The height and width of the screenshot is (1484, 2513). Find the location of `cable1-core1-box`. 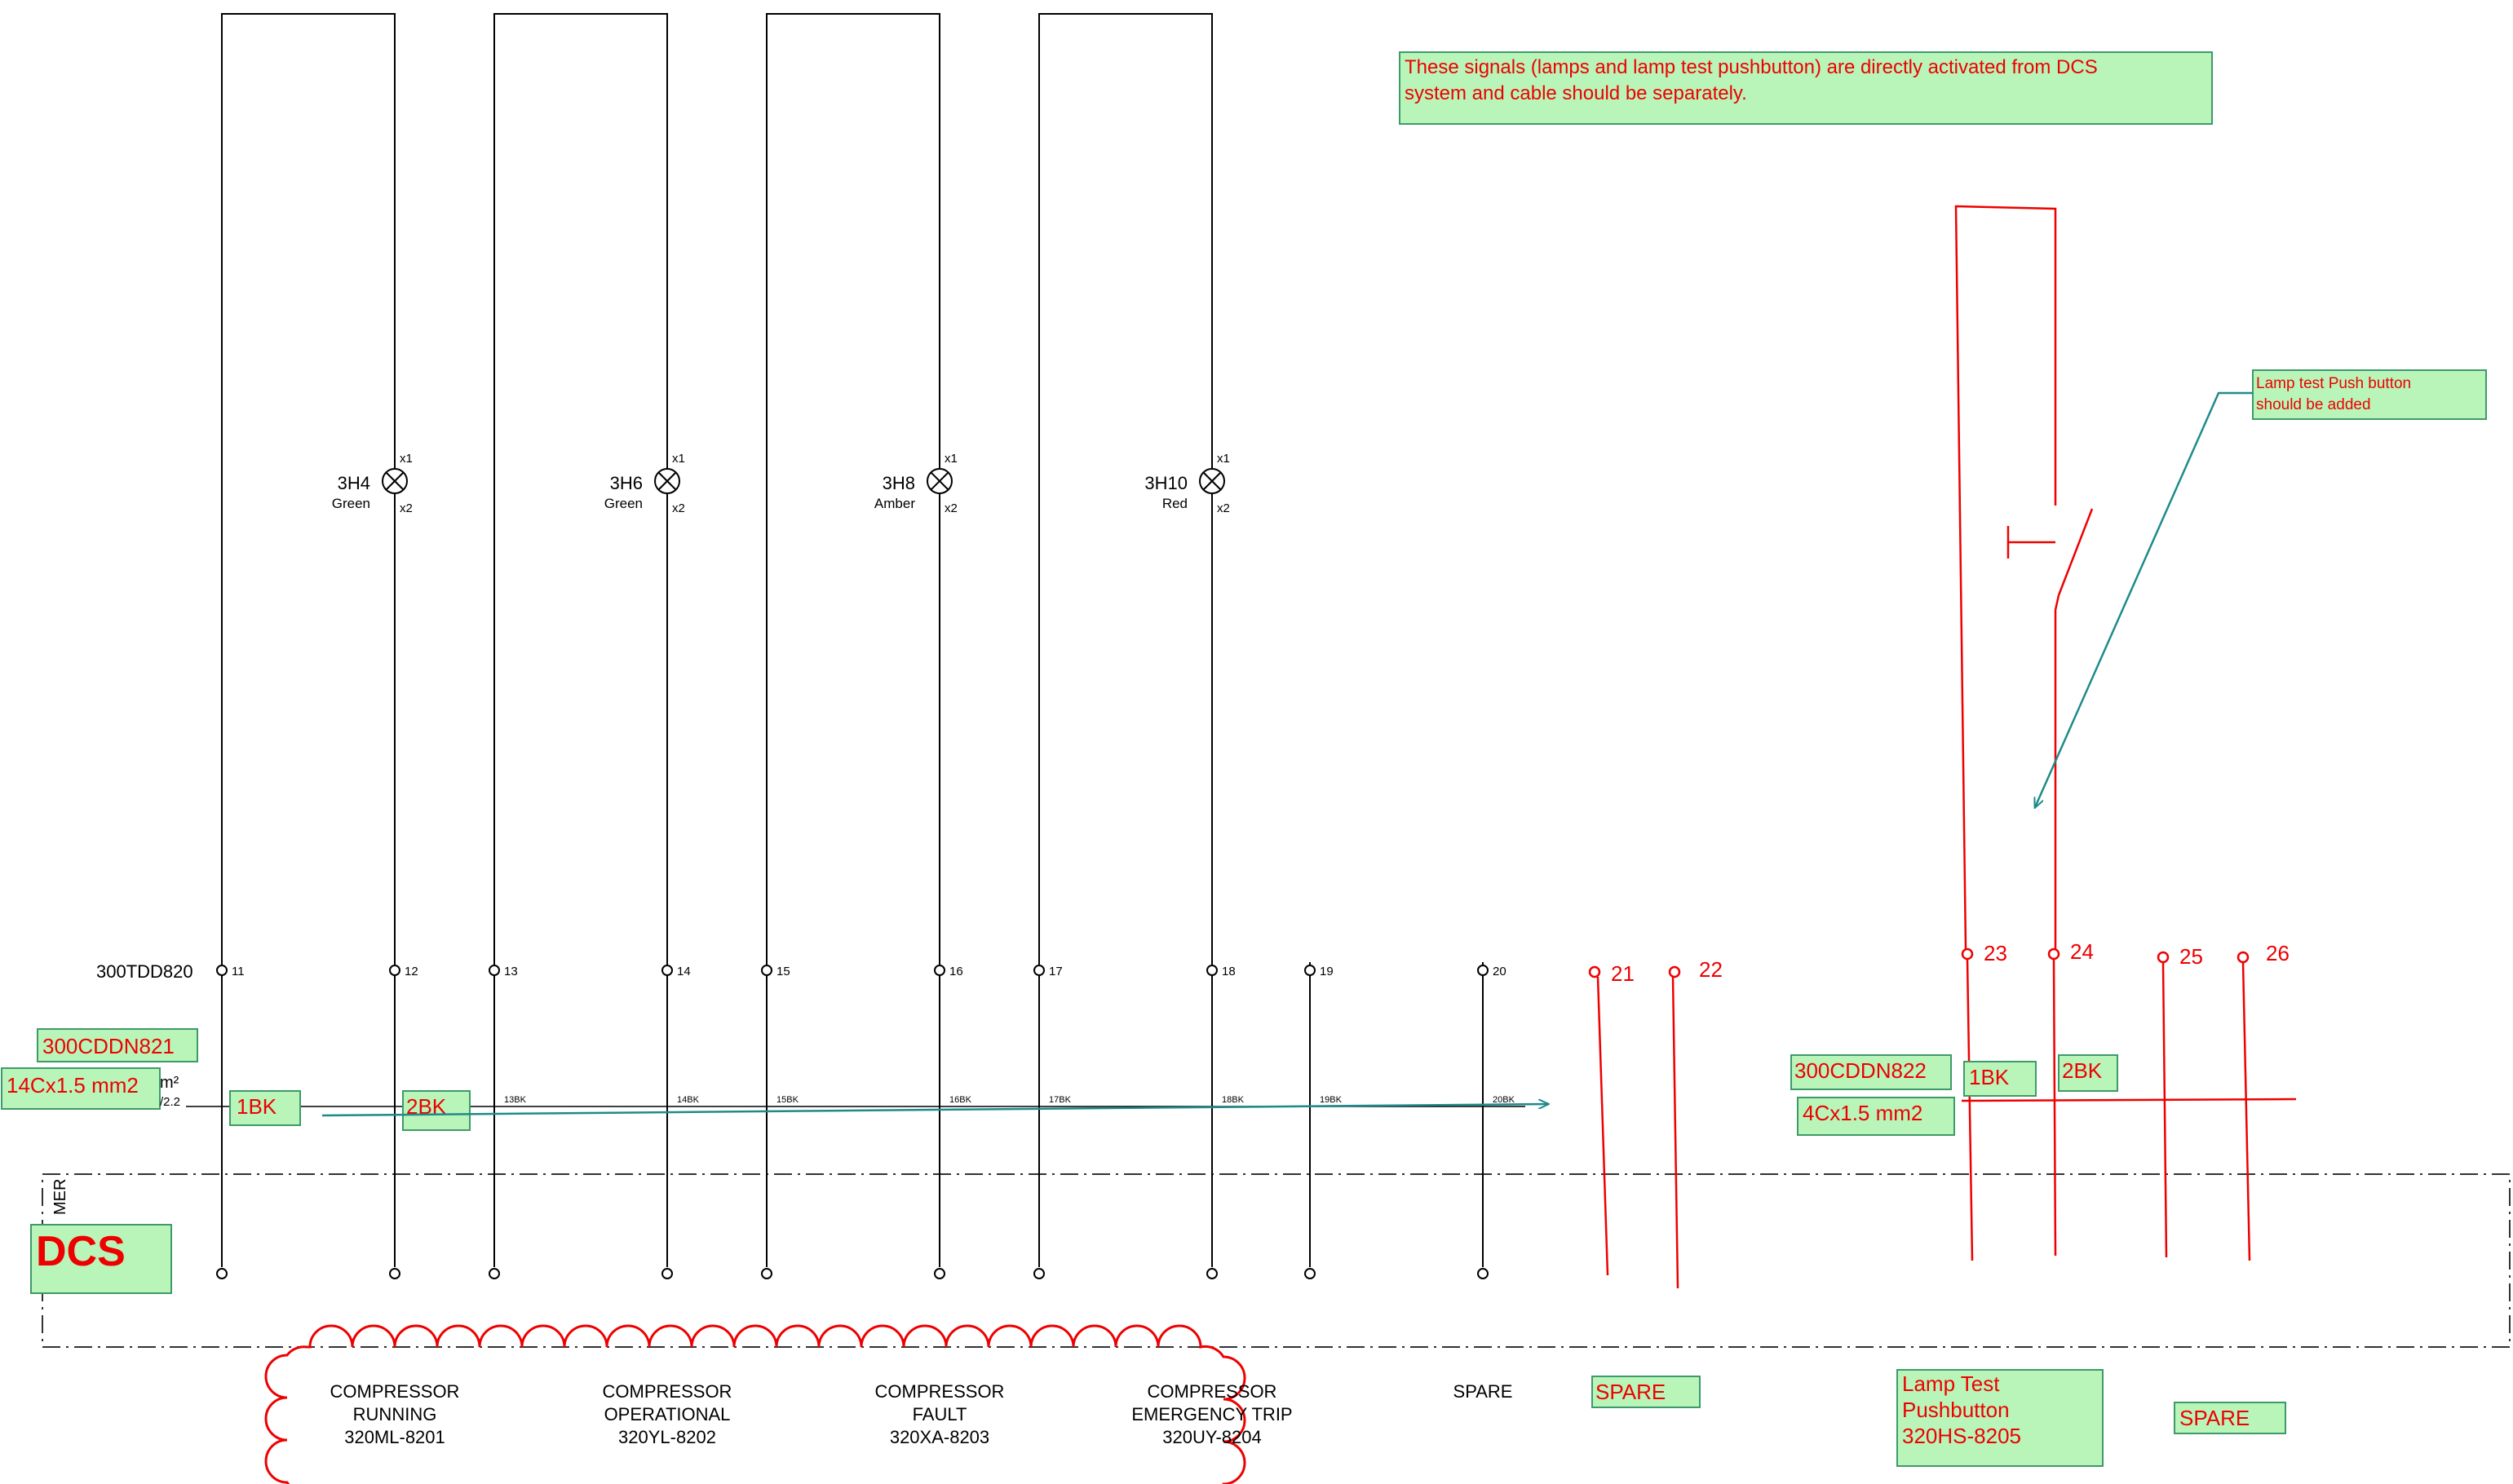

cable1-core1-box is located at coordinates (265, 1108).